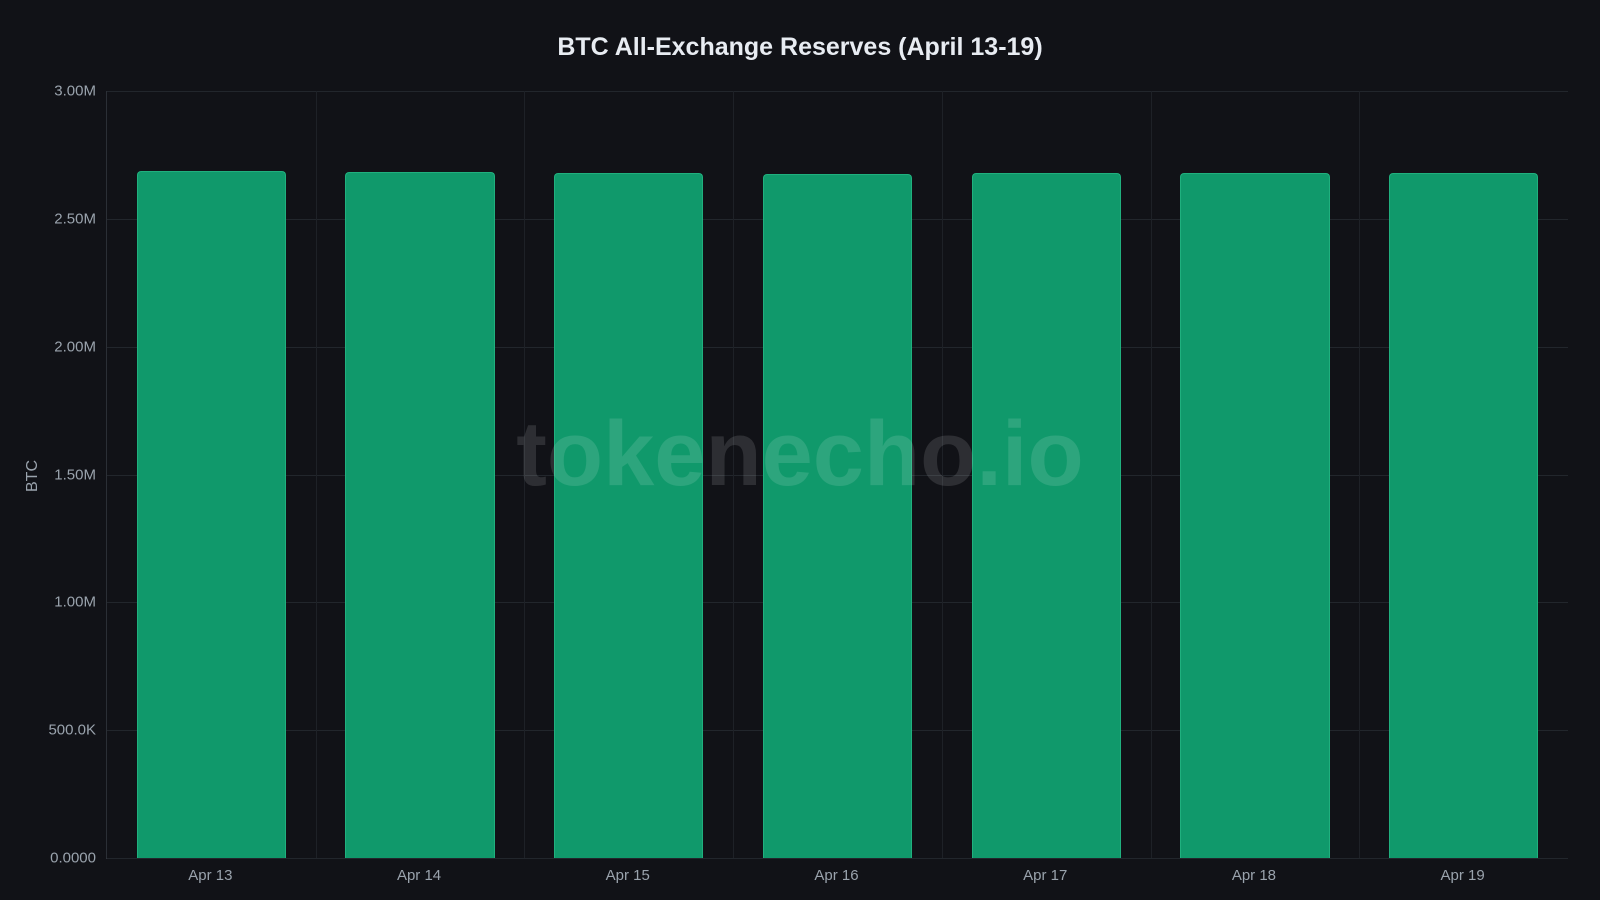 The width and height of the screenshot is (1600, 900). Describe the element at coordinates (72, 730) in the screenshot. I see `y-tick-label: 500.0K` at that location.